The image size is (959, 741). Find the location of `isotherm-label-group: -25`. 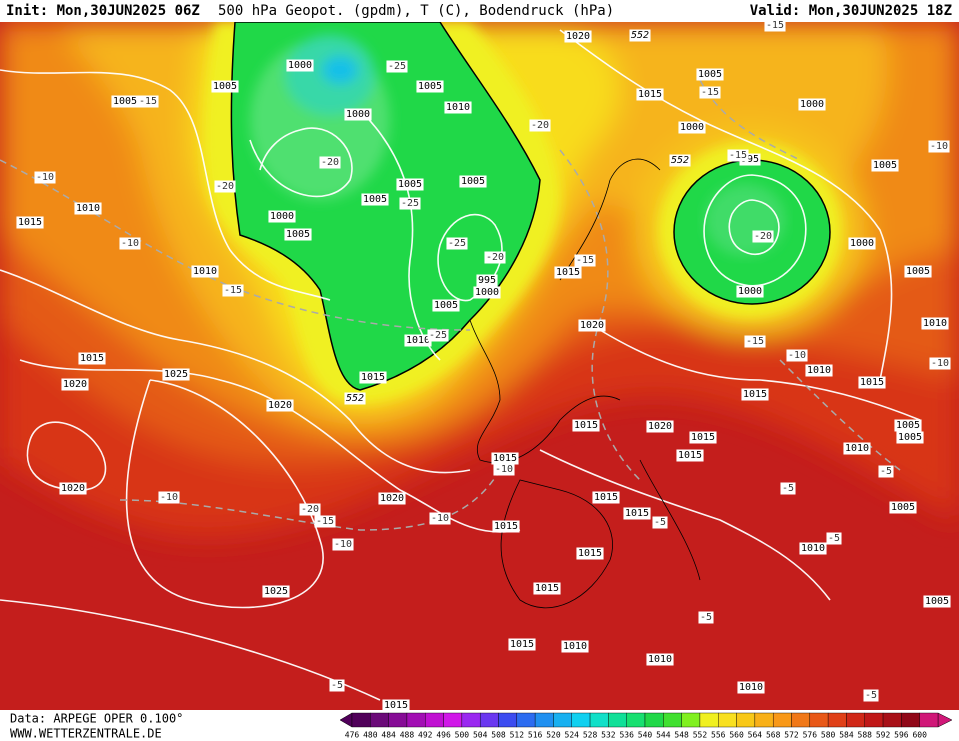

isotherm-label-group: -25 is located at coordinates (397, 66).